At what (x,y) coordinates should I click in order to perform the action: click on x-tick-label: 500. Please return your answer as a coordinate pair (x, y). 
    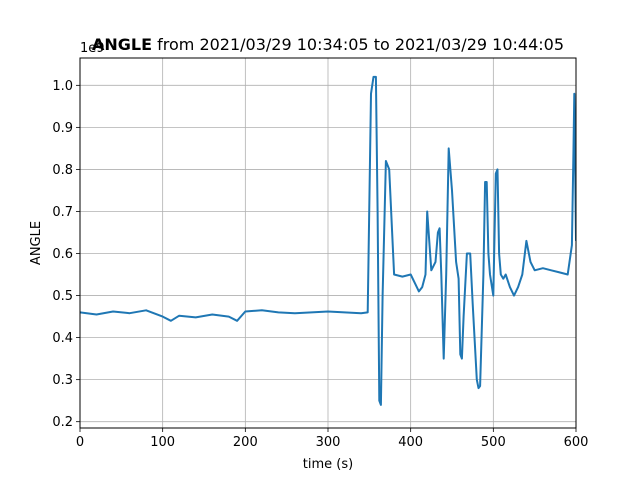
    Looking at the image, I should click on (493, 442).